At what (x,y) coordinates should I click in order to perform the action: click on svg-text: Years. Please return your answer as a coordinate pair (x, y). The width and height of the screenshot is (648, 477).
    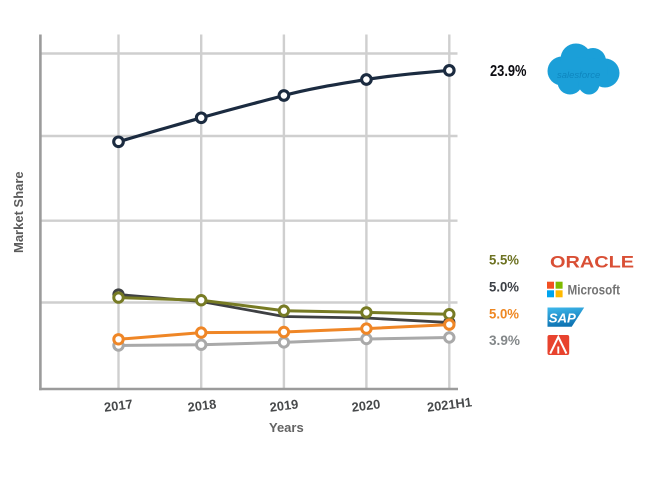
    Looking at the image, I should click on (286, 427).